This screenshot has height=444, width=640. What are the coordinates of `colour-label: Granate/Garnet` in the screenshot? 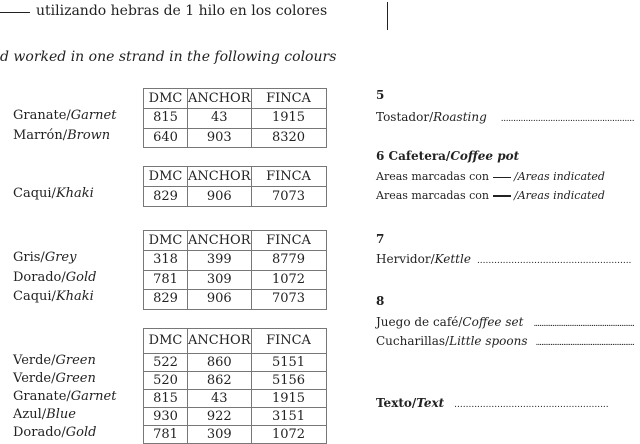 It's located at (64, 115).